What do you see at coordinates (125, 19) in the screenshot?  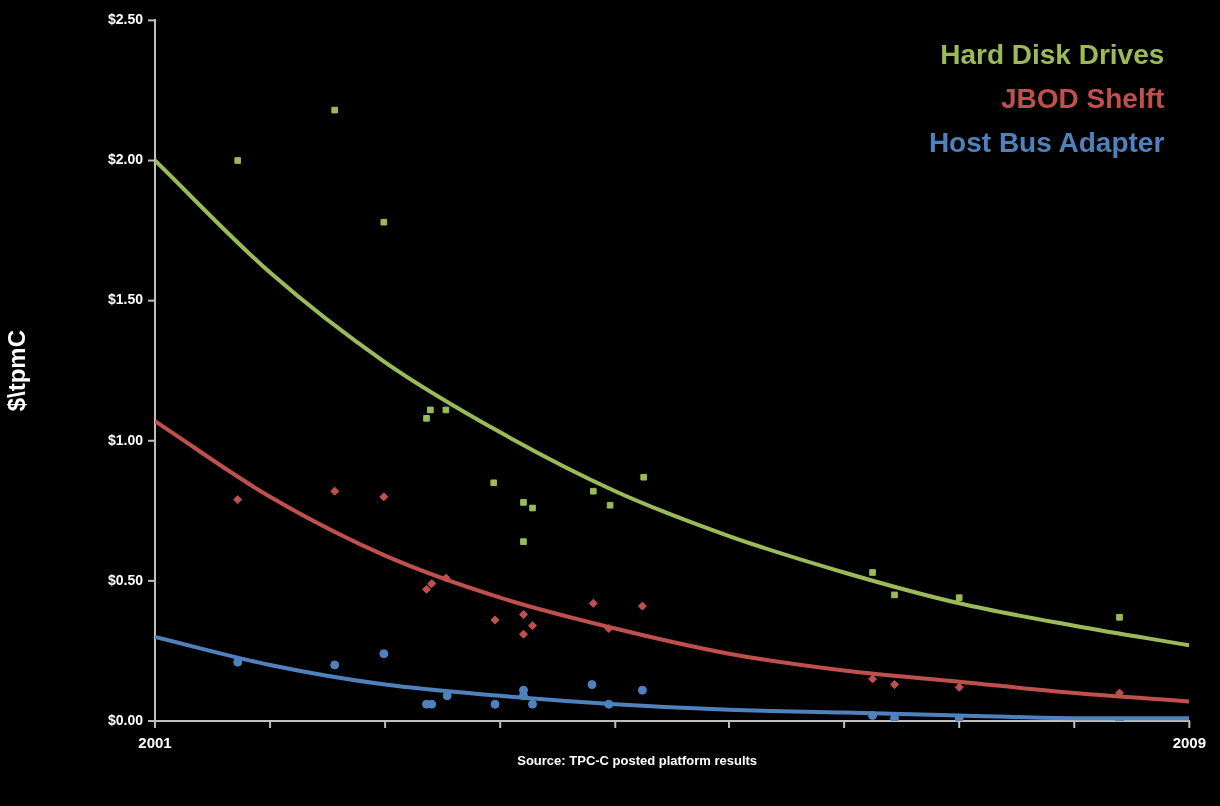 I see `y-tick-label: $2.50` at bounding box center [125, 19].